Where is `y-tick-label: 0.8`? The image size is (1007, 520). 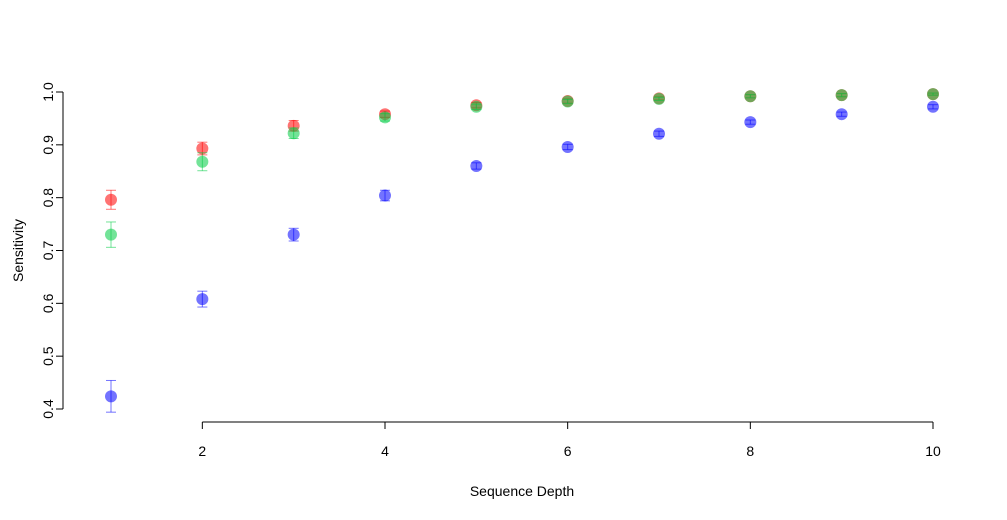 y-tick-label: 0.8 is located at coordinates (48, 198).